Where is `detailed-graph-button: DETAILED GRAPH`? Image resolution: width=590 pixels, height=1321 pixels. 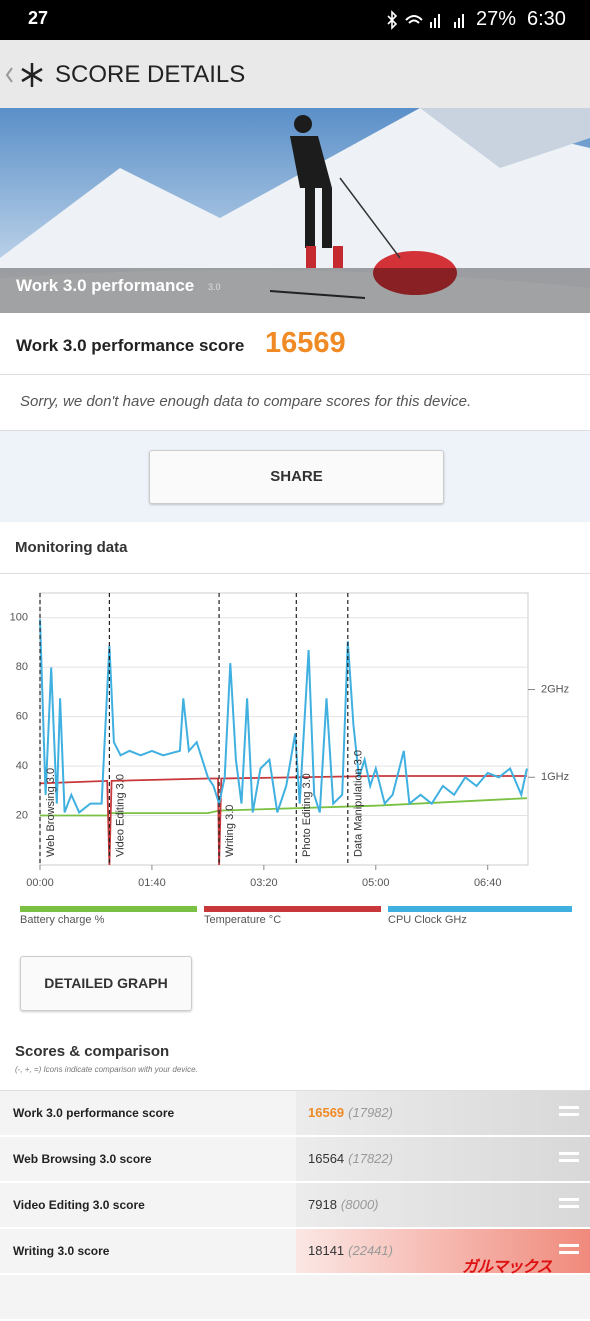 detailed-graph-button: DETAILED GRAPH is located at coordinates (106, 983).